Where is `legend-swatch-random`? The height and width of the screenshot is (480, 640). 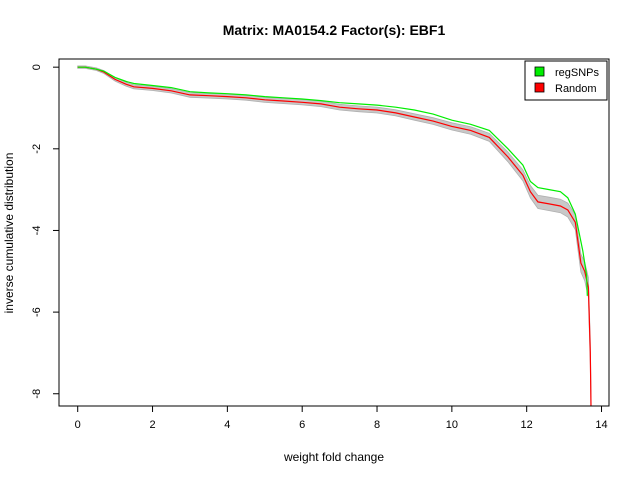
legend-swatch-random is located at coordinates (539, 87).